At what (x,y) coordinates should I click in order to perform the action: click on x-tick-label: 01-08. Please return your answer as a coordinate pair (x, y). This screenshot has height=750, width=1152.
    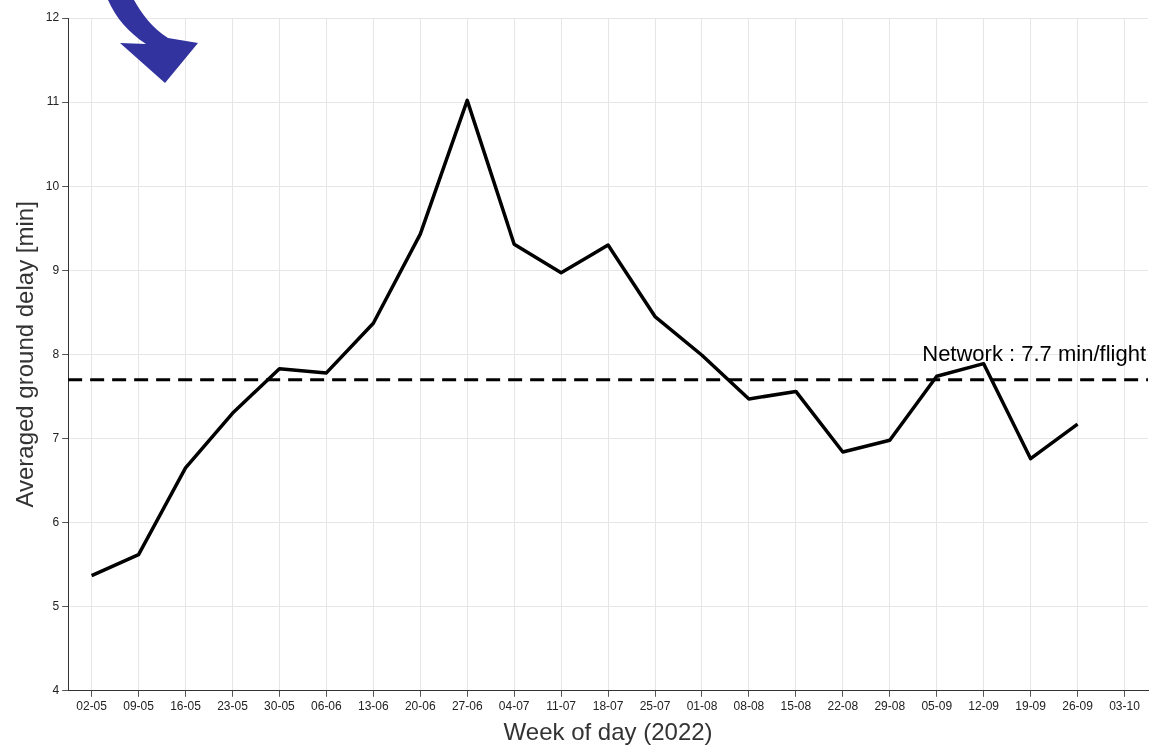
    Looking at the image, I should click on (702, 706).